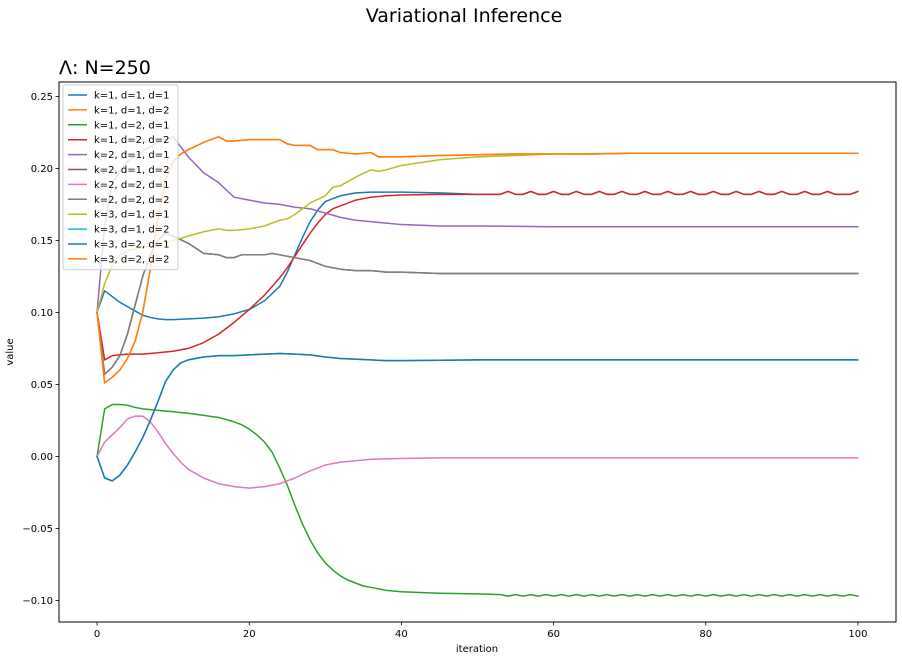  What do you see at coordinates (464, 16) in the screenshot?
I see `figure-suptitle: Variational Inference` at bounding box center [464, 16].